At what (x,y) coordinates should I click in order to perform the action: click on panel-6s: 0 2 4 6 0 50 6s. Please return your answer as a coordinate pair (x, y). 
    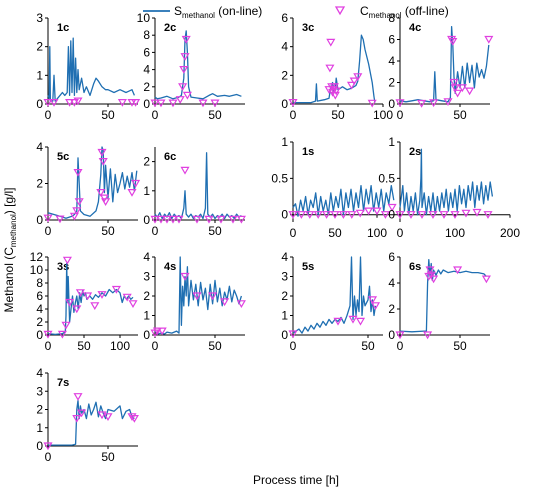
    Looking at the image, I should click on (439, 301).